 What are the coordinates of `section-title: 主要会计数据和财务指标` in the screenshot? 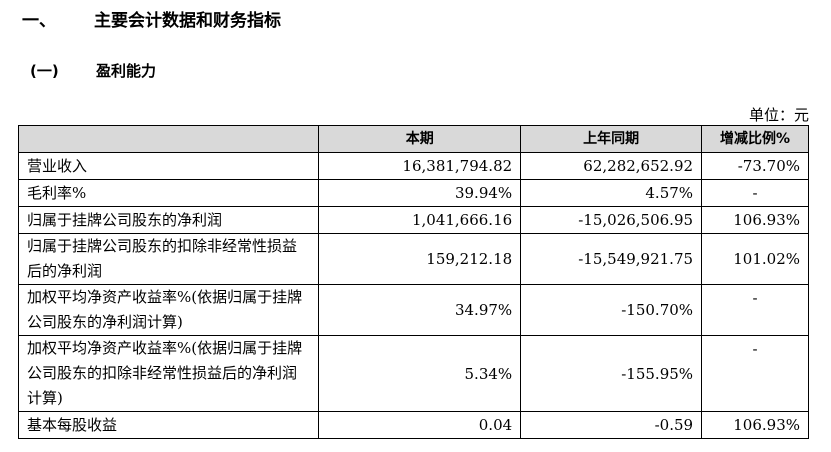 It's located at (187, 21).